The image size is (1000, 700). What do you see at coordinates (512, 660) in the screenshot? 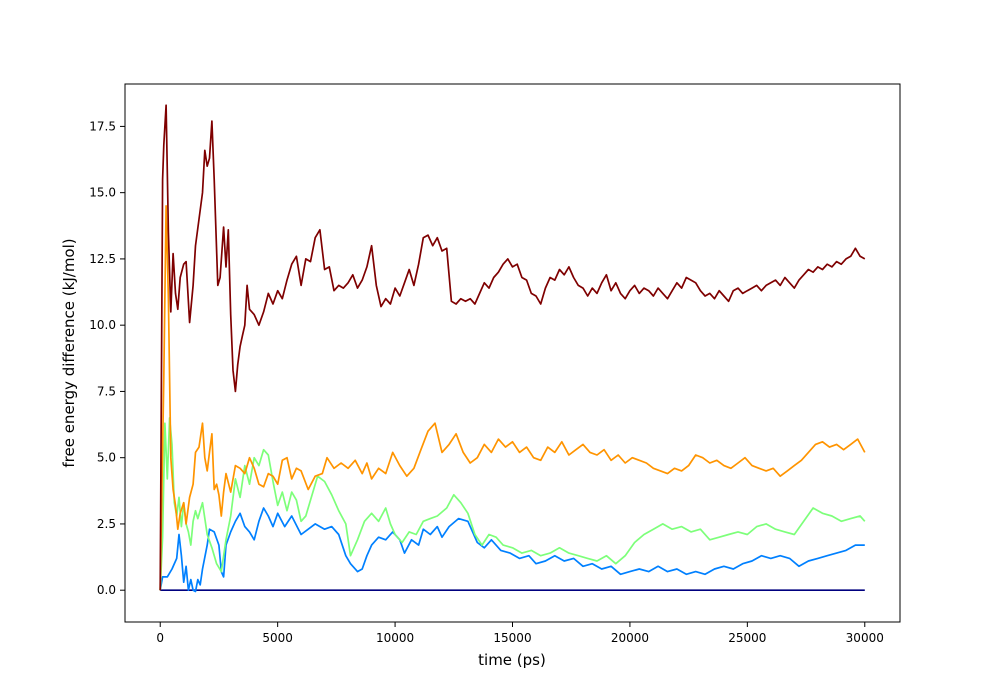
I see `x-axis-label: time (ps)` at bounding box center [512, 660].